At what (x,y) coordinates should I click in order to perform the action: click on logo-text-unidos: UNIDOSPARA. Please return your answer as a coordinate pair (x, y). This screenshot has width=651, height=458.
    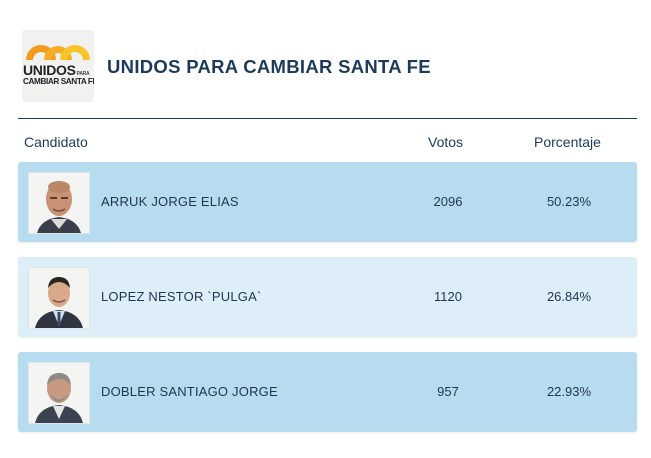
    Looking at the image, I should click on (56, 70).